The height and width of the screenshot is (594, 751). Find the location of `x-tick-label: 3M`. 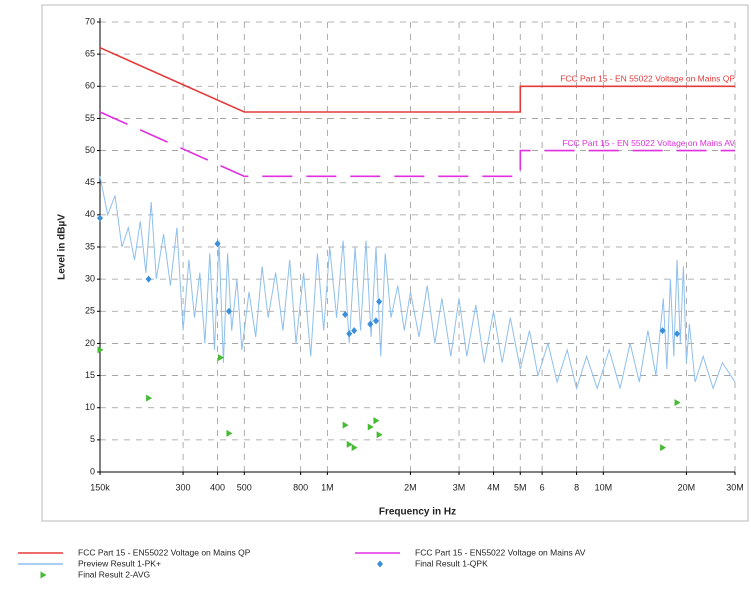

x-tick-label: 3M is located at coordinates (459, 487).